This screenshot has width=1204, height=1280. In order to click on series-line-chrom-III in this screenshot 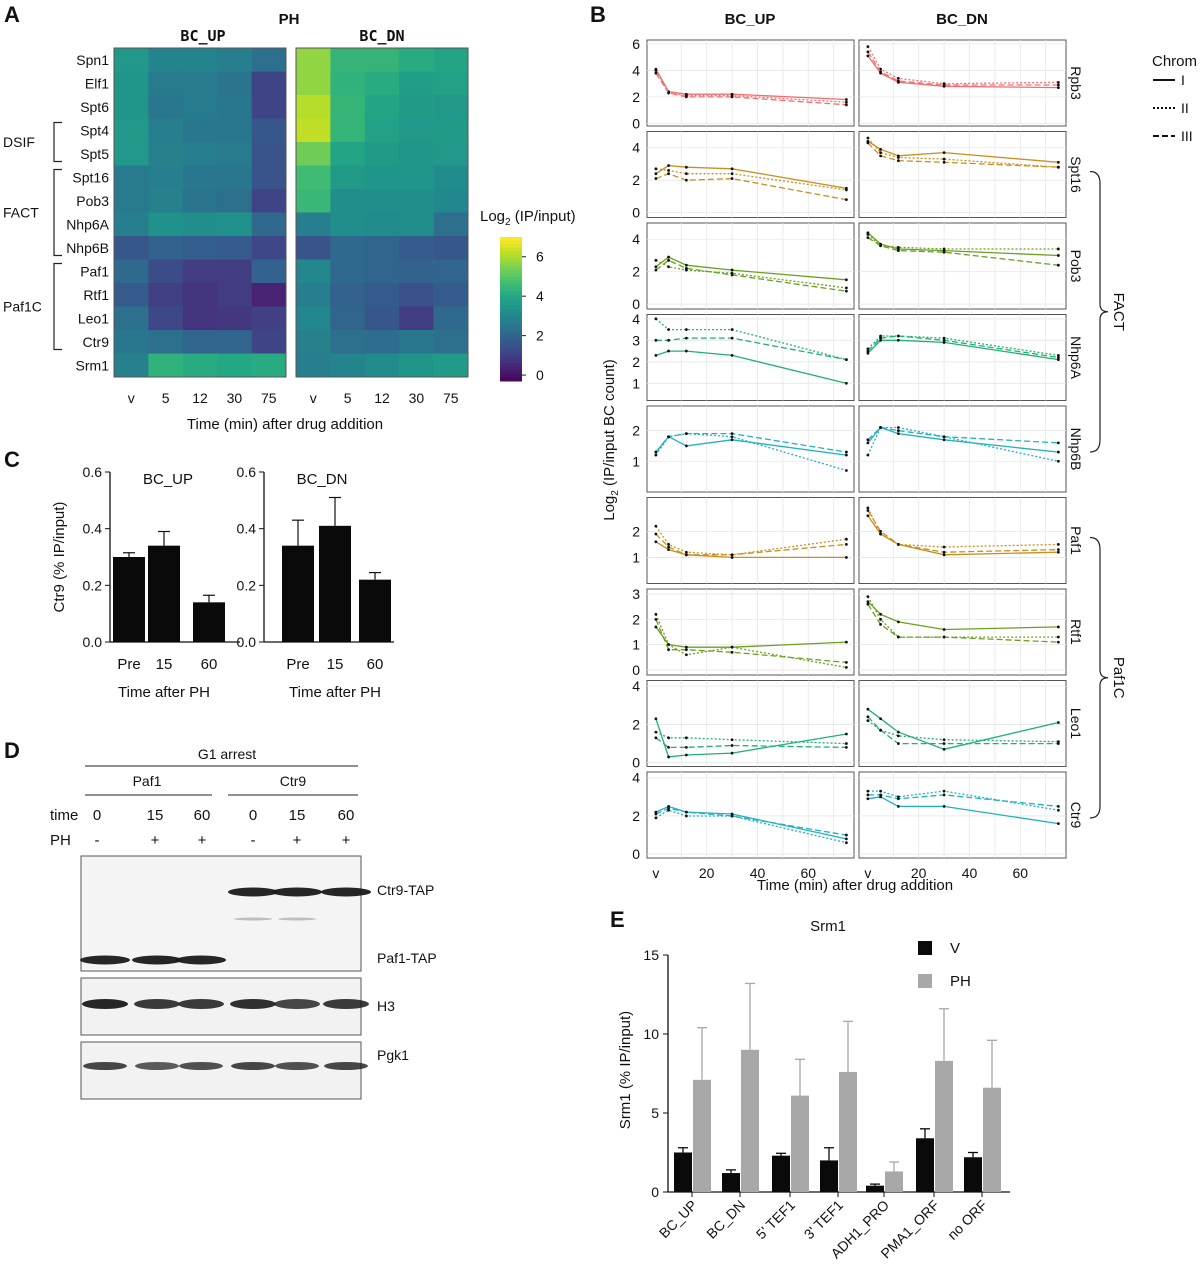, I will do `click(751, 275)`.